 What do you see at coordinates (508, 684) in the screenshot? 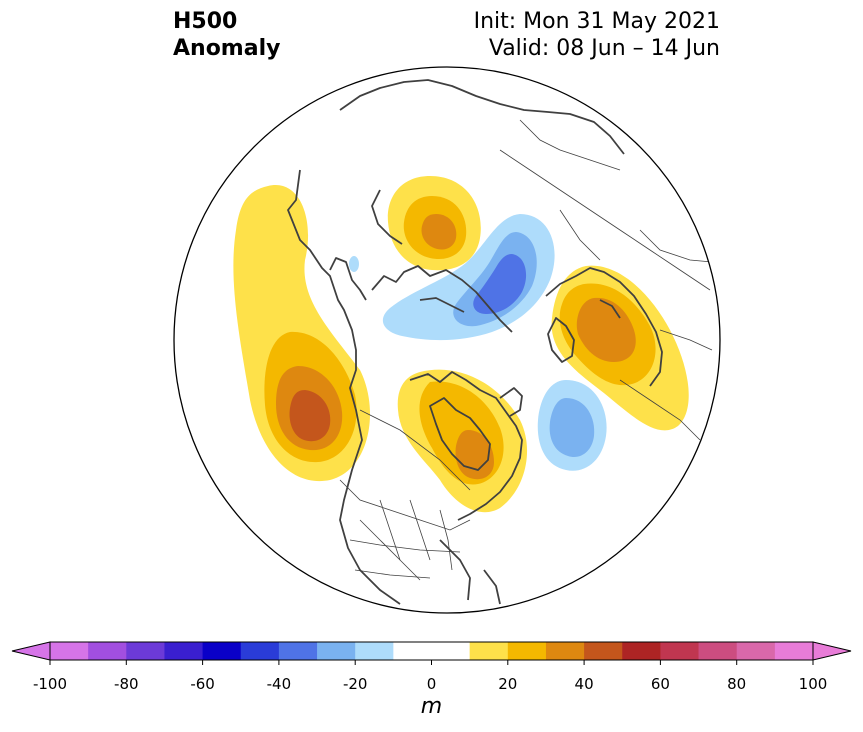
I see `colorbar-tick-label: 20` at bounding box center [508, 684].